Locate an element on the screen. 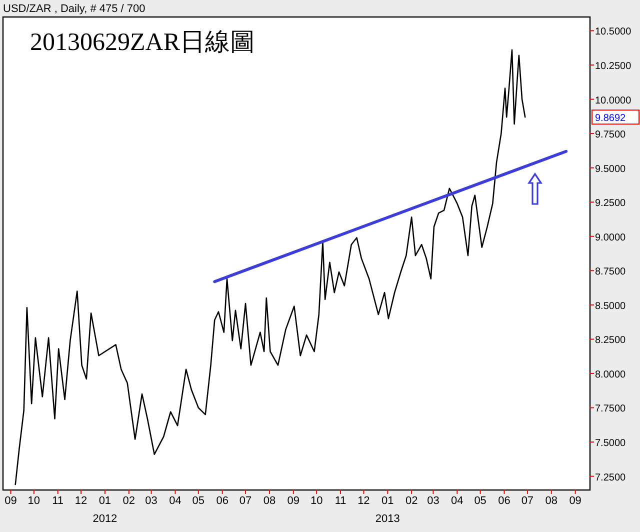 This screenshot has width=640, height=532. y-tick-label: 10.2500 is located at coordinates (613, 66).